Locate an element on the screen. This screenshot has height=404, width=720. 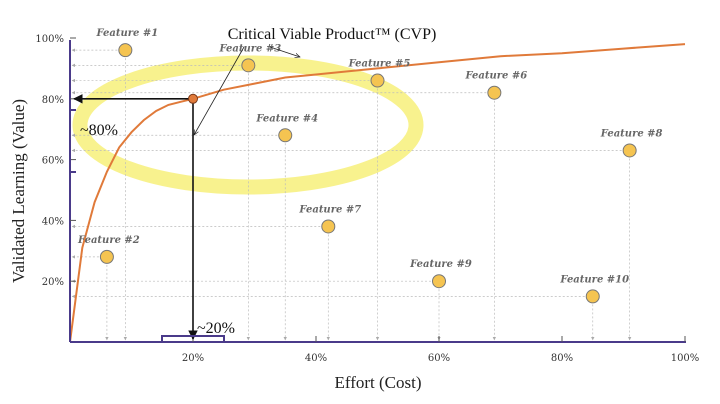
cvp-callout-arrow is located at coordinates (219, 90).